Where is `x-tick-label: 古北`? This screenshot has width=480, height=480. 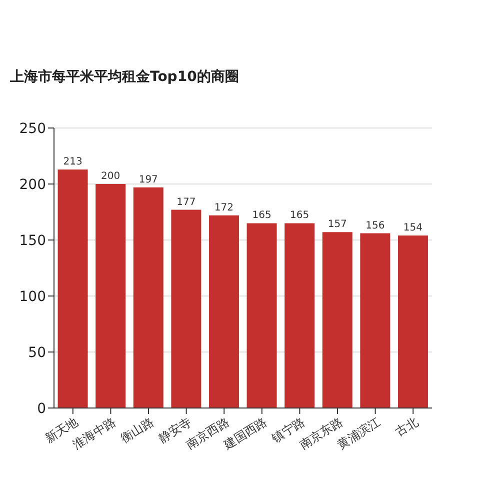 x-tick-label: 古北 is located at coordinates (406, 427).